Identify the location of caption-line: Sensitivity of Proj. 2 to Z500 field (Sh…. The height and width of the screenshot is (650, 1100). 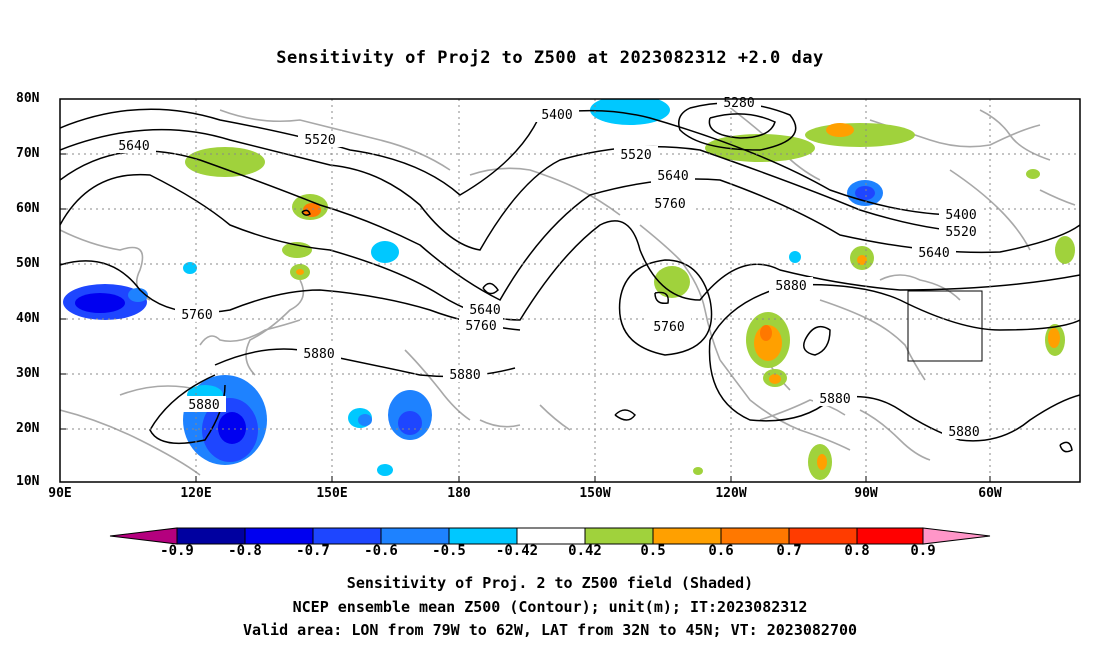
(550, 583).